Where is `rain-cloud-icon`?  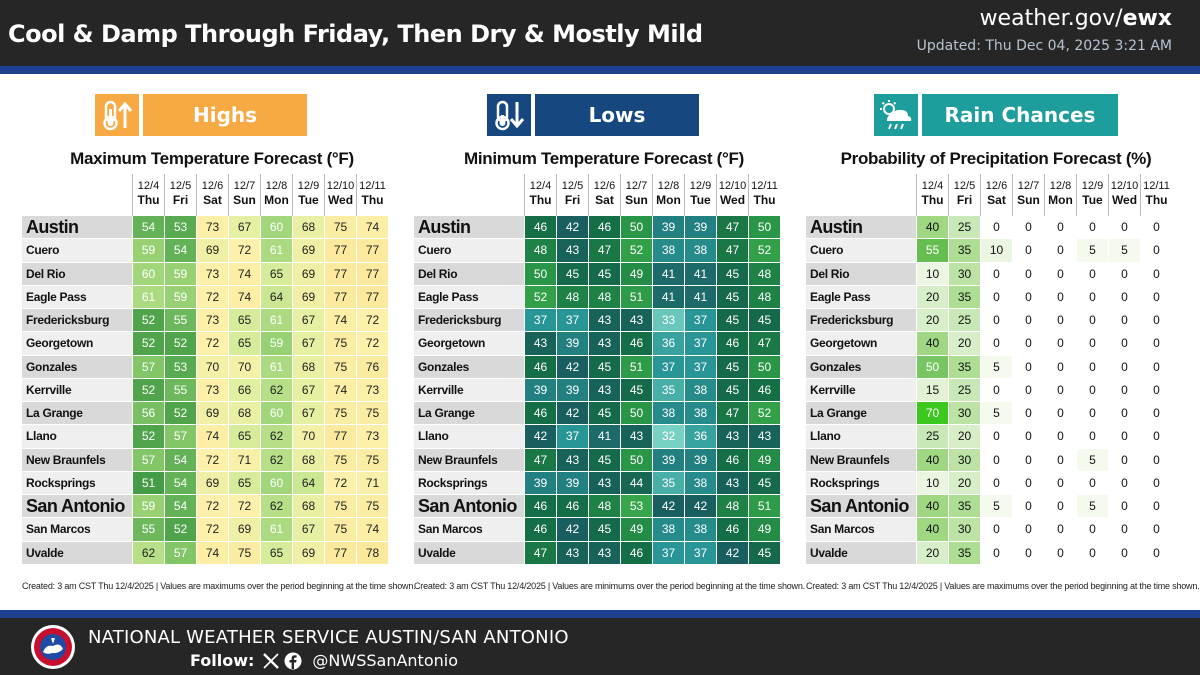
rain-cloud-icon is located at coordinates (896, 115).